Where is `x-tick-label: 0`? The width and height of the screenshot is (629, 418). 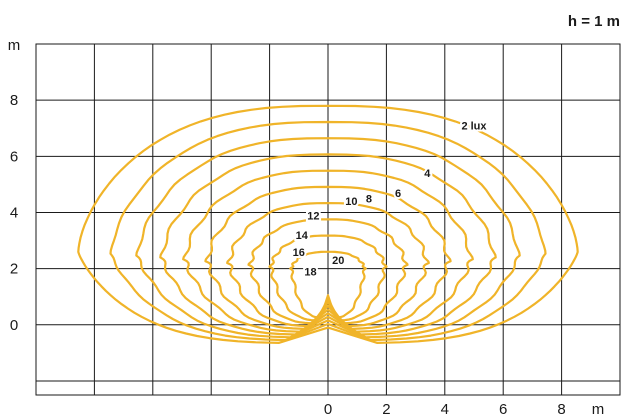 x-tick-label: 0 is located at coordinates (328, 409).